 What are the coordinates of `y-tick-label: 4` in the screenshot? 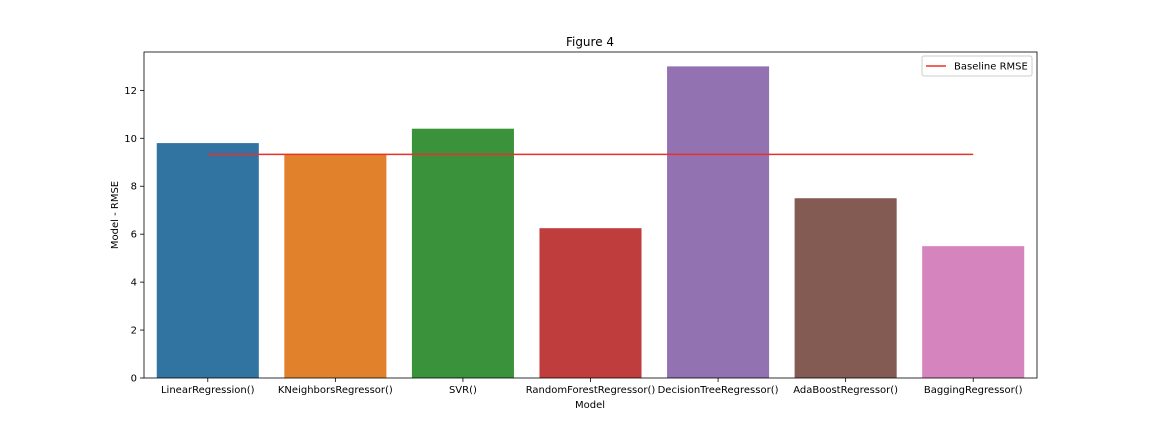 It's located at (134, 283).